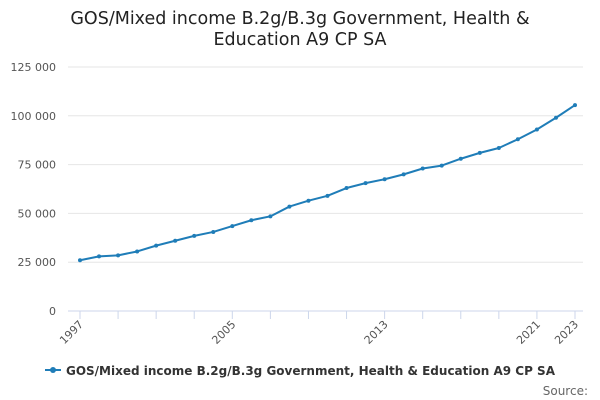 This screenshot has width=600, height=400. Describe the element at coordinates (300, 40) in the screenshot. I see `chart-title-line-2: Education A9 CP SA` at that location.